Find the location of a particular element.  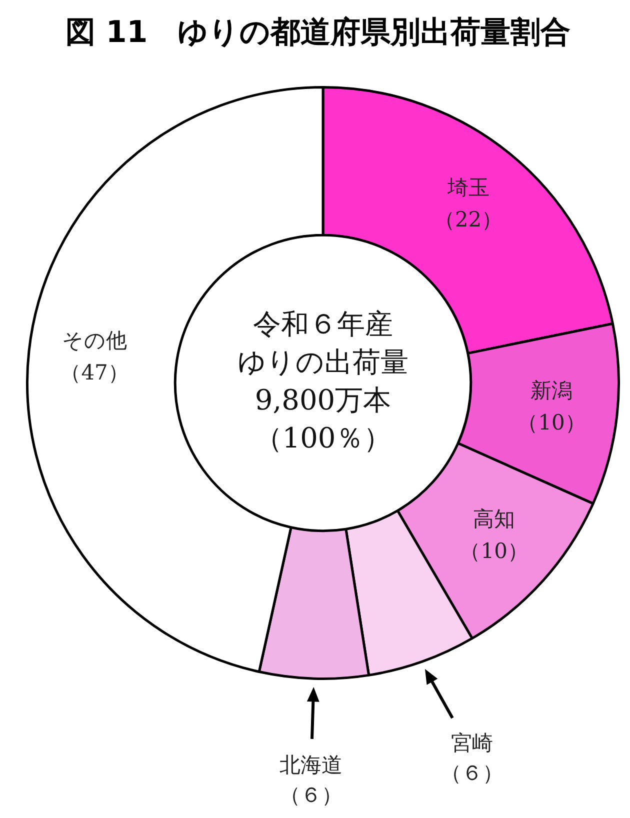

slice-label: その他 is located at coordinates (95, 340).